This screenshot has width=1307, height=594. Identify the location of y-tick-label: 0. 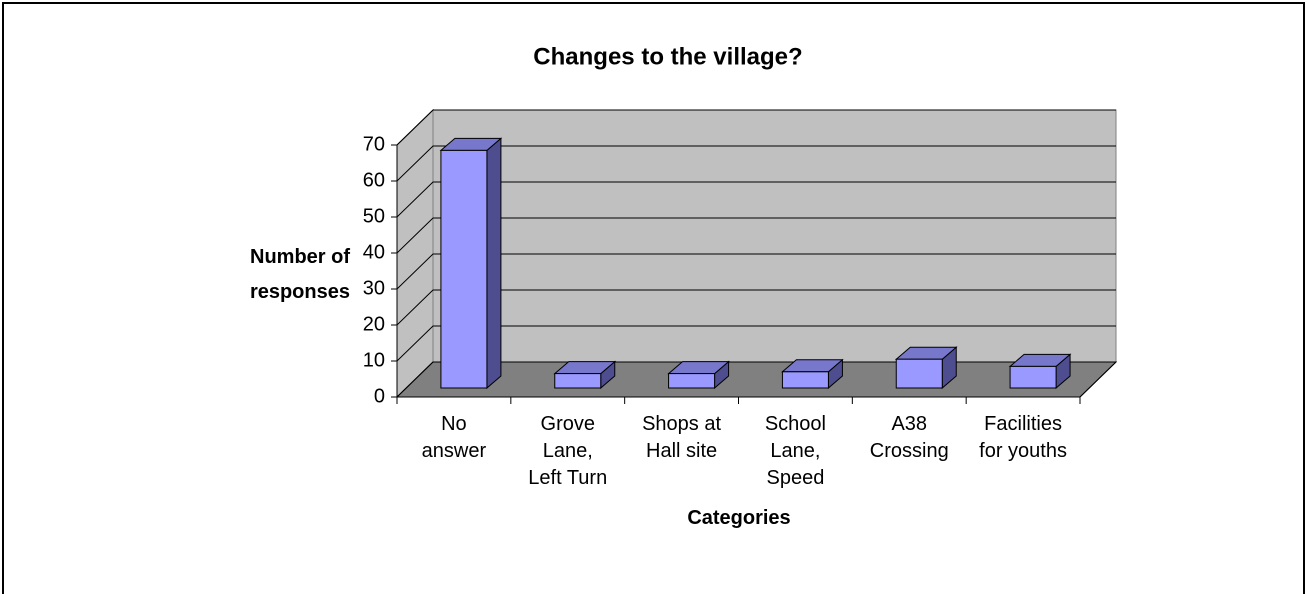
(379, 396).